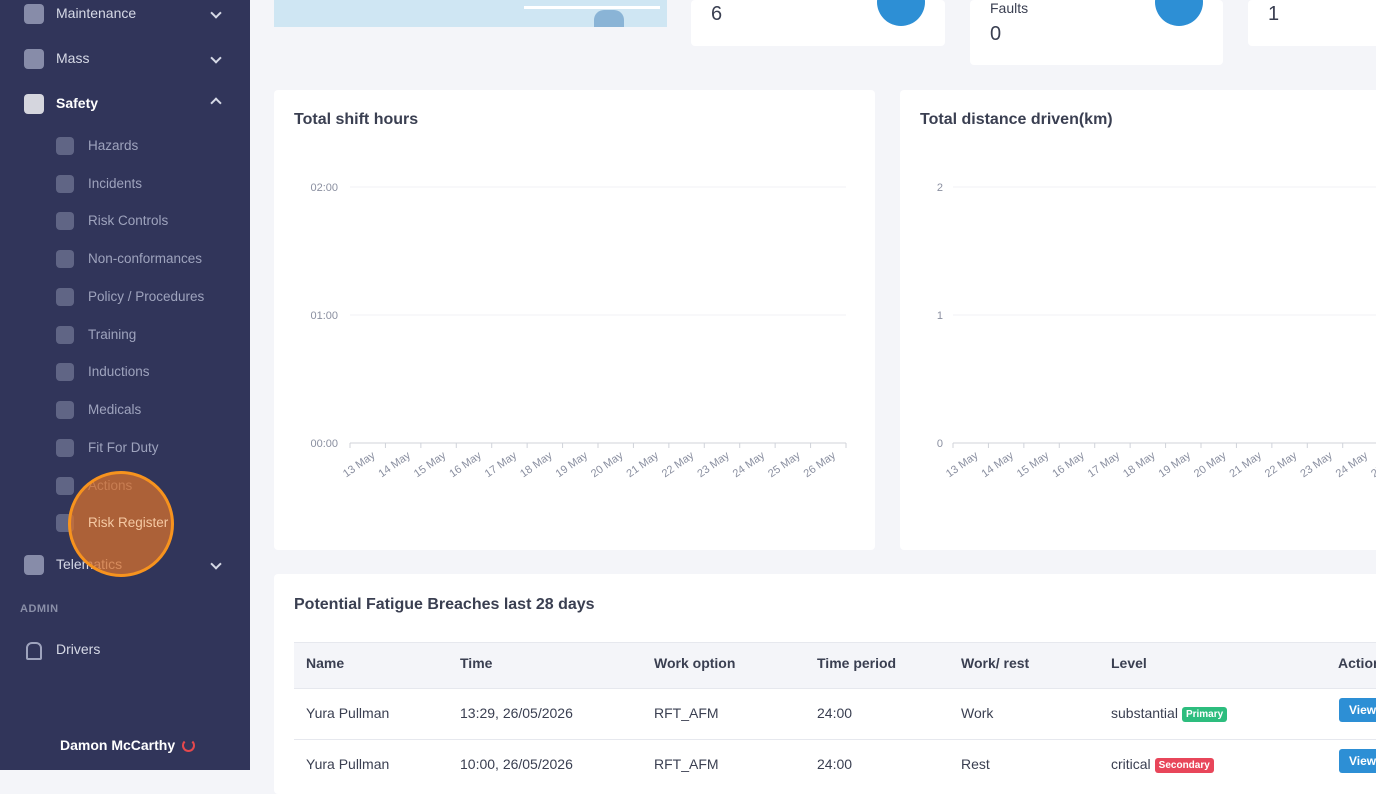 The width and height of the screenshot is (1376, 794). I want to click on submenu-item: Non-conformances, so click(145, 258).